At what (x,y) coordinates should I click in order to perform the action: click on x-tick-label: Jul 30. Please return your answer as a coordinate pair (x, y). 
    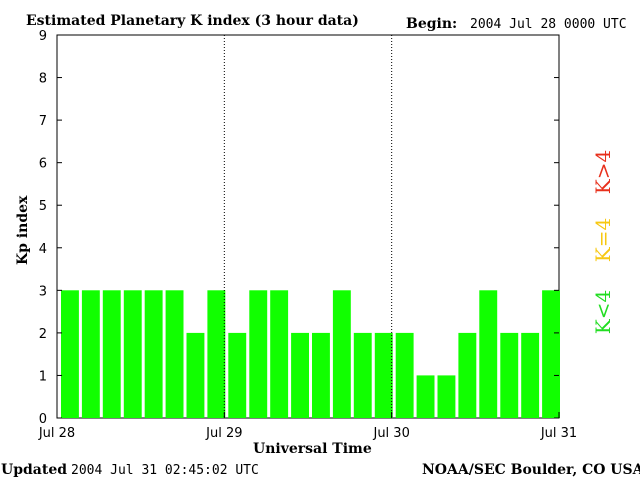
    Looking at the image, I should click on (390, 433).